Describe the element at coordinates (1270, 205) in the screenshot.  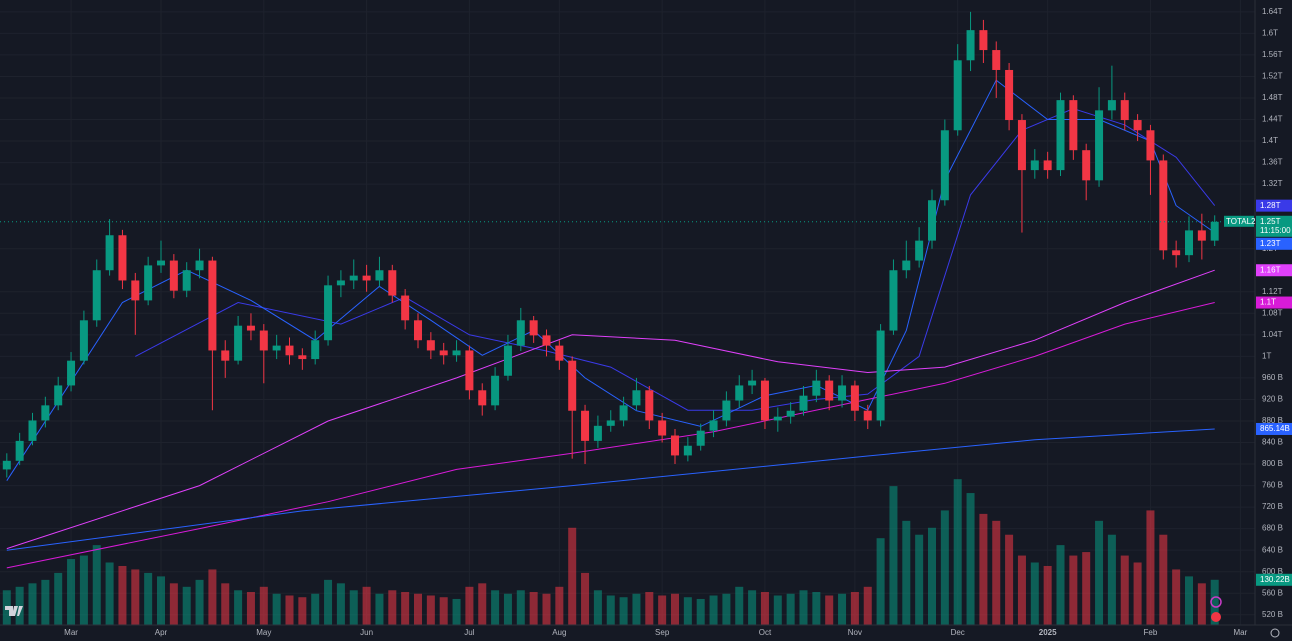
I see `indicator-price-label: 1.28T` at that location.